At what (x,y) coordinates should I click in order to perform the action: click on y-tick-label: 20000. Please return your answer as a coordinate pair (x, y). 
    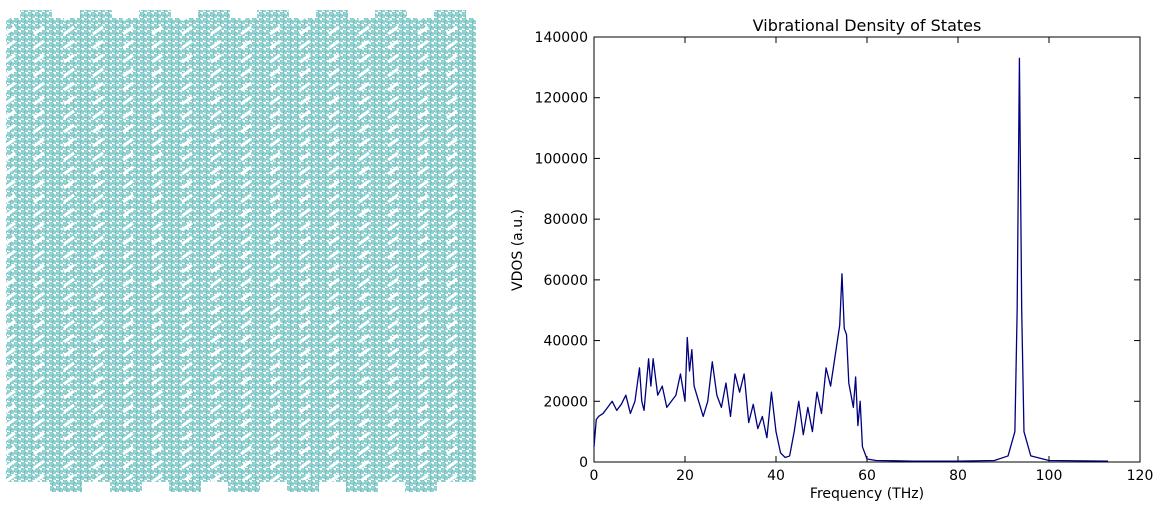
    Looking at the image, I should click on (565, 402).